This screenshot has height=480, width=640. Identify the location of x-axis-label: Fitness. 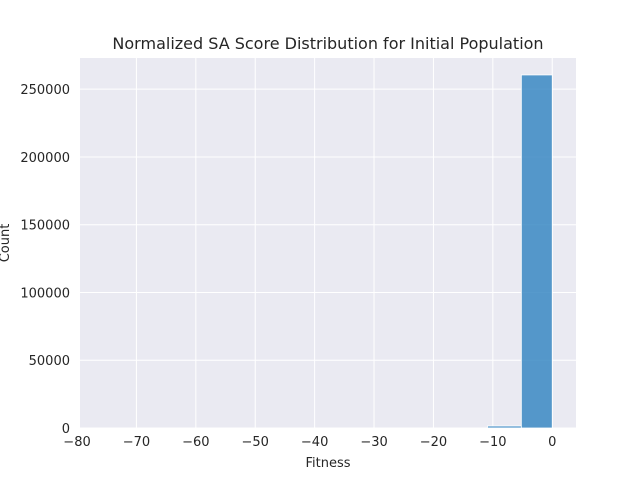
(327, 463).